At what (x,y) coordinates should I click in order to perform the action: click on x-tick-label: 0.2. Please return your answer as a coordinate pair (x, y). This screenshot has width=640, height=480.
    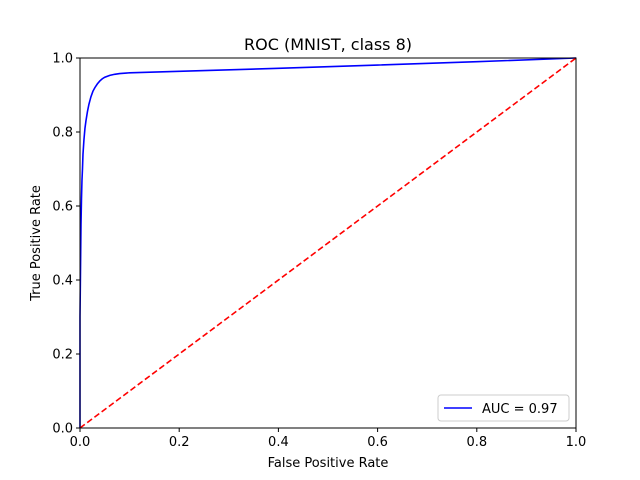
    Looking at the image, I should click on (179, 442).